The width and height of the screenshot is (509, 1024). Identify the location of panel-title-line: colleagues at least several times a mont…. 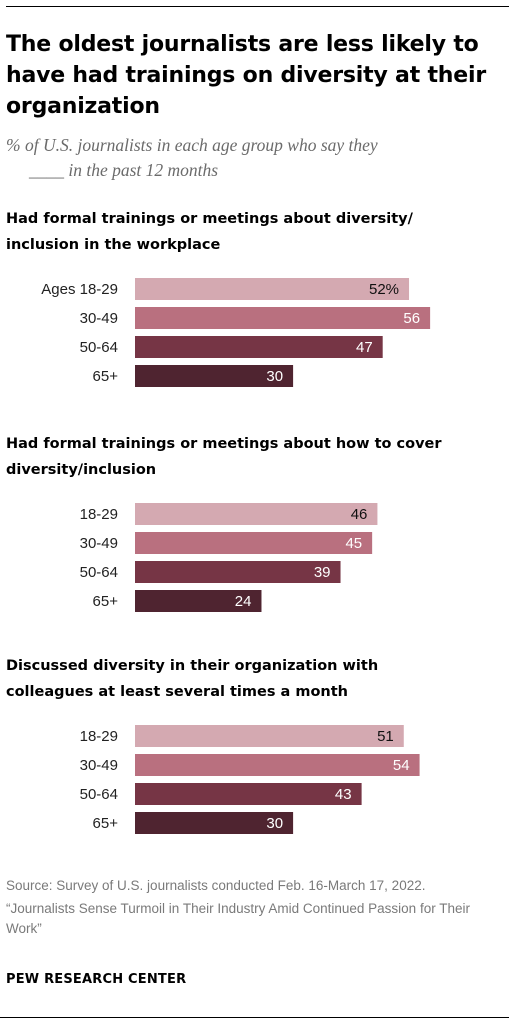
(177, 692).